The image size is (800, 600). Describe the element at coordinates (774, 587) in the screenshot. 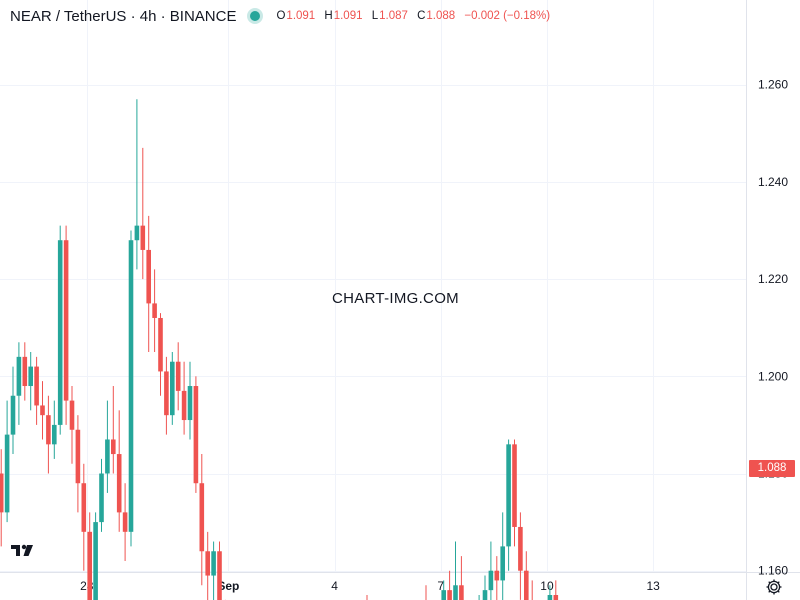

I see `gear-icon` at that location.